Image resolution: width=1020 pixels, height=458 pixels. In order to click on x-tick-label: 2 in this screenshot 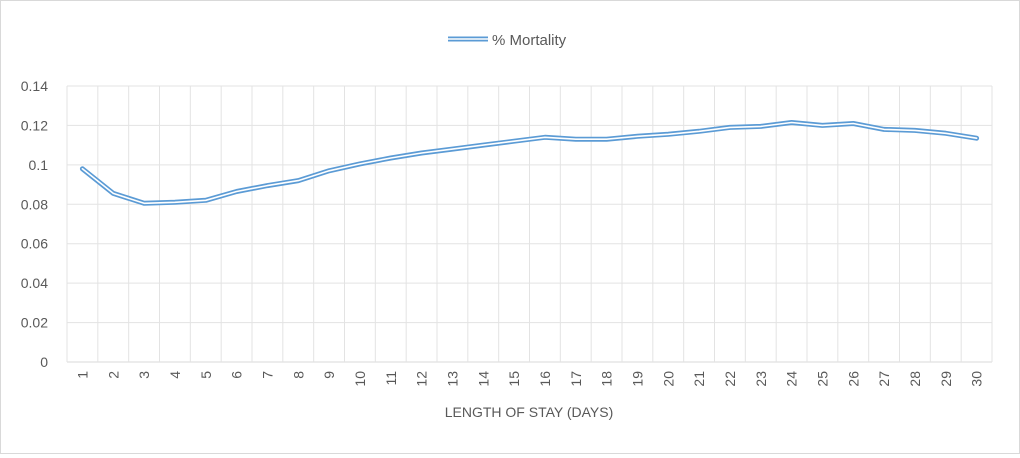, I will do `click(113, 375)`.